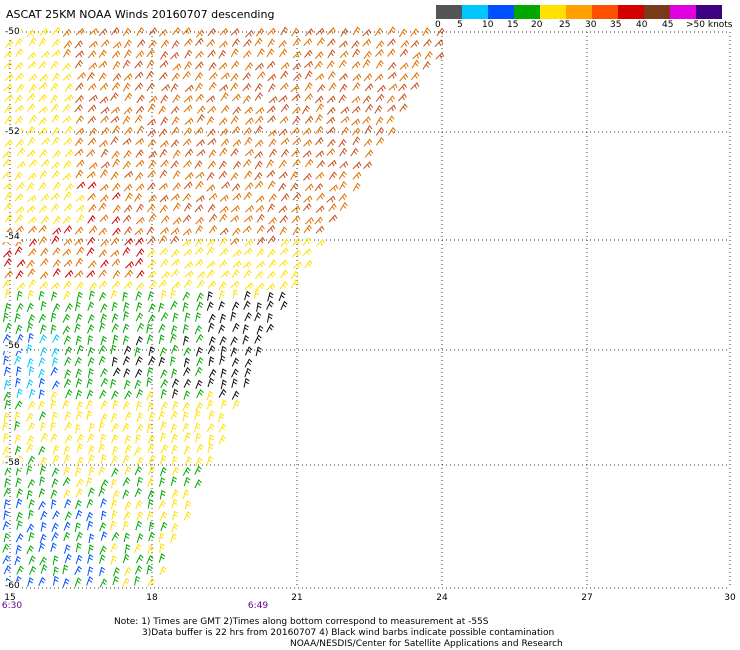 Image resolution: width=740 pixels, height=650 pixels. I want to click on colorbar-swatch, so click(527, 12).